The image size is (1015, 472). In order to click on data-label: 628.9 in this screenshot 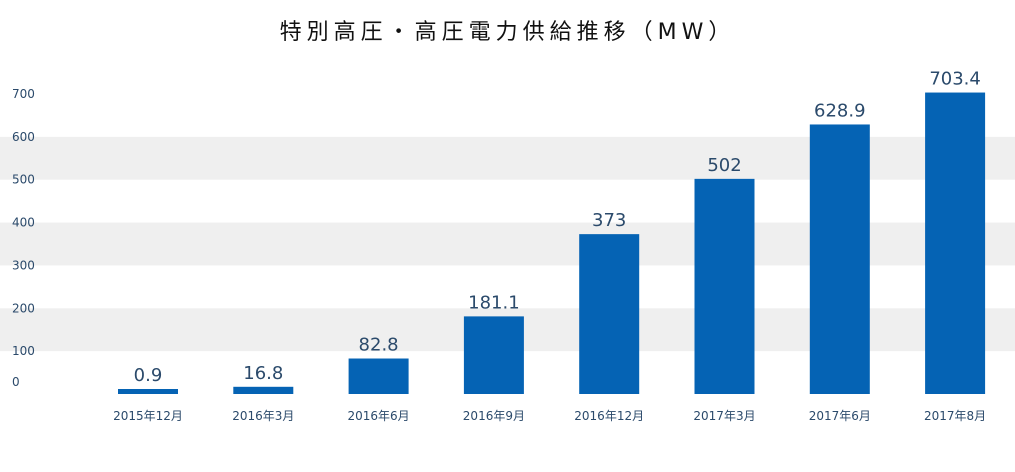, I will do `click(840, 110)`.